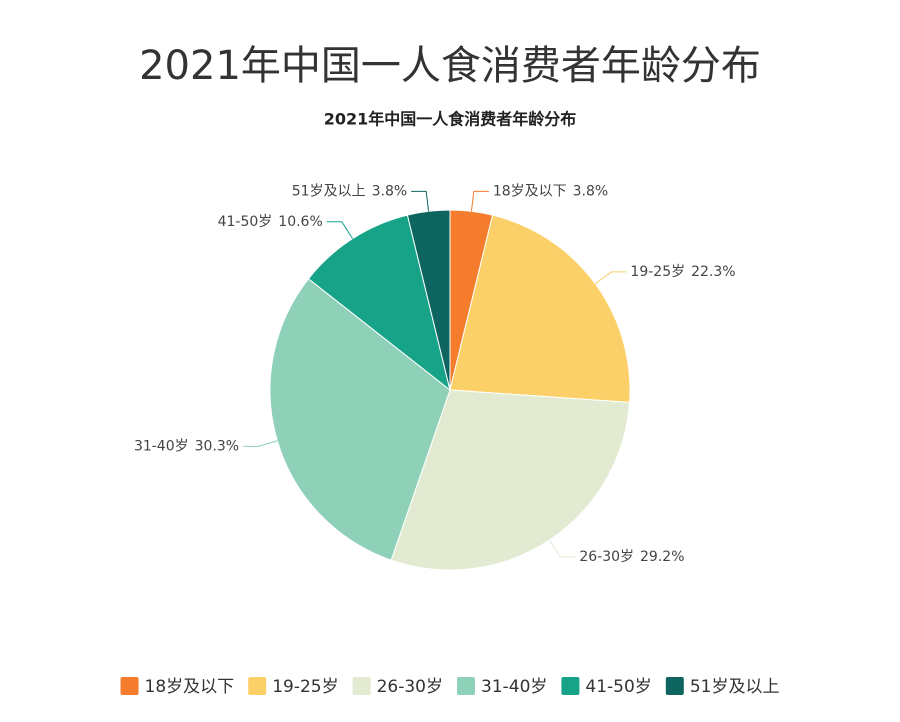 This screenshot has height=722, width=900. Describe the element at coordinates (300, 222) in the screenshot. I see `data-label-value: 10.6%` at that location.